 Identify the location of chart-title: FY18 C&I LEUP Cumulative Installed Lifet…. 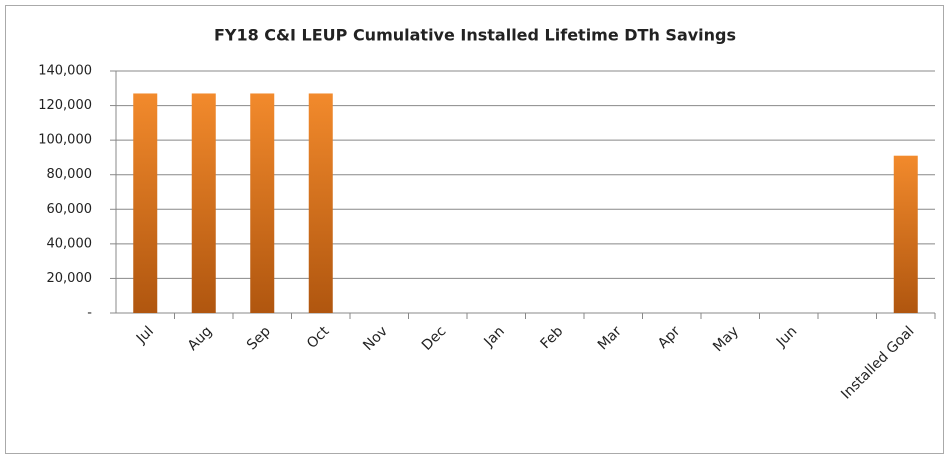
(475, 35).